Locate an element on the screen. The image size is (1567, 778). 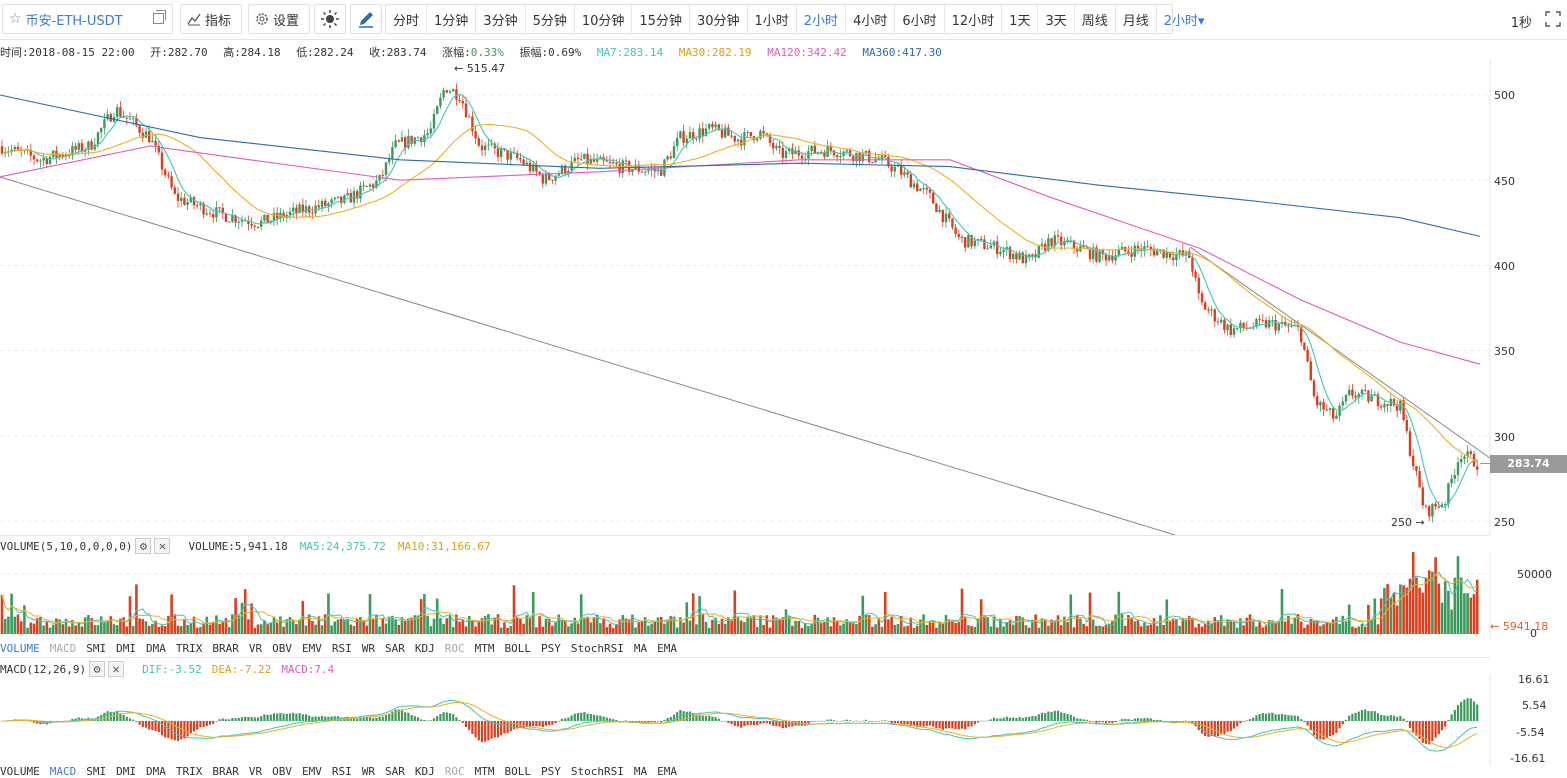
macd-dea-line is located at coordinates (740, 725).